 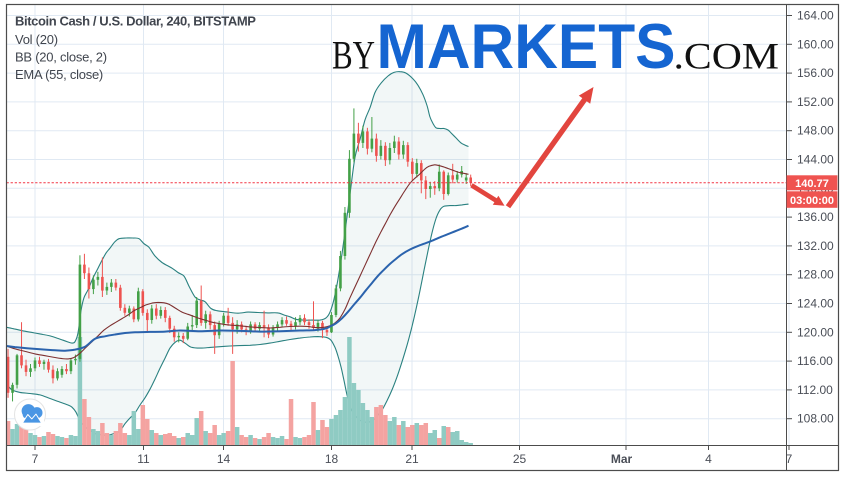 I want to click on svg-text: 132.00, so click(x=815, y=246).